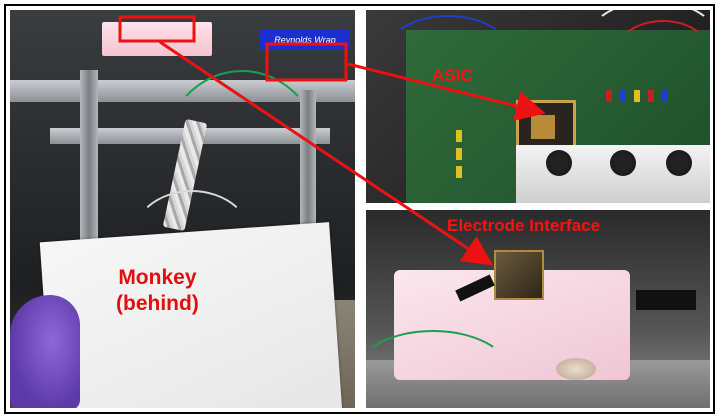 Image resolution: width=721 pixels, height=420 pixels. Describe the element at coordinates (519, 275) in the screenshot. I see `electrode-connector` at that location.